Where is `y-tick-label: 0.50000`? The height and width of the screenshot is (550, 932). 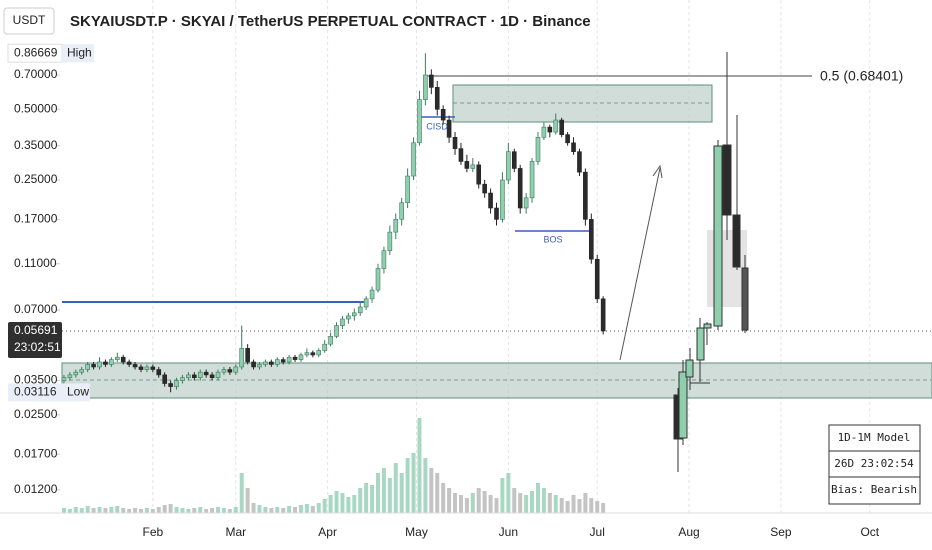 y-tick-label: 0.50000 is located at coordinates (36, 108).